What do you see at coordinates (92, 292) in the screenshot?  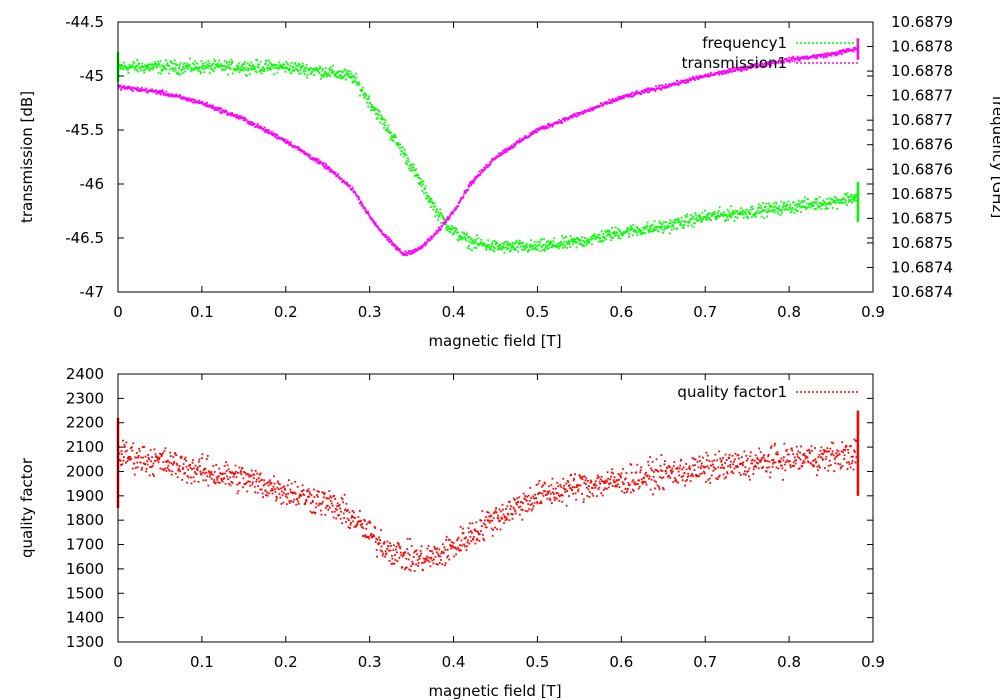 I see `y-tick-label: -47` at bounding box center [92, 292].